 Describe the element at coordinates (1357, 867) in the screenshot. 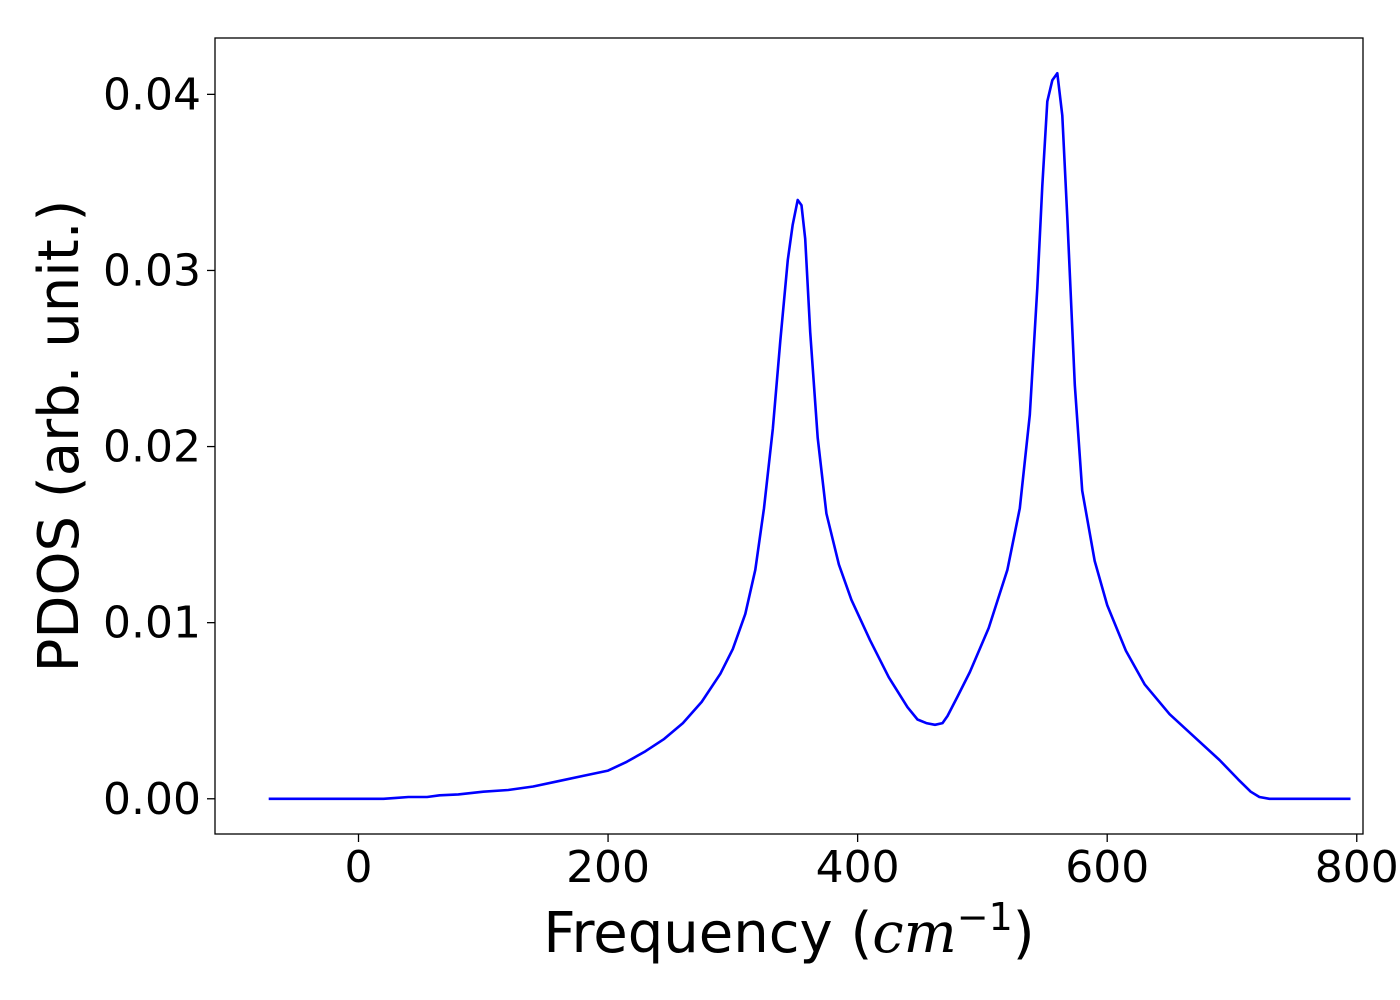

I see `x-tick-label: 800` at that location.